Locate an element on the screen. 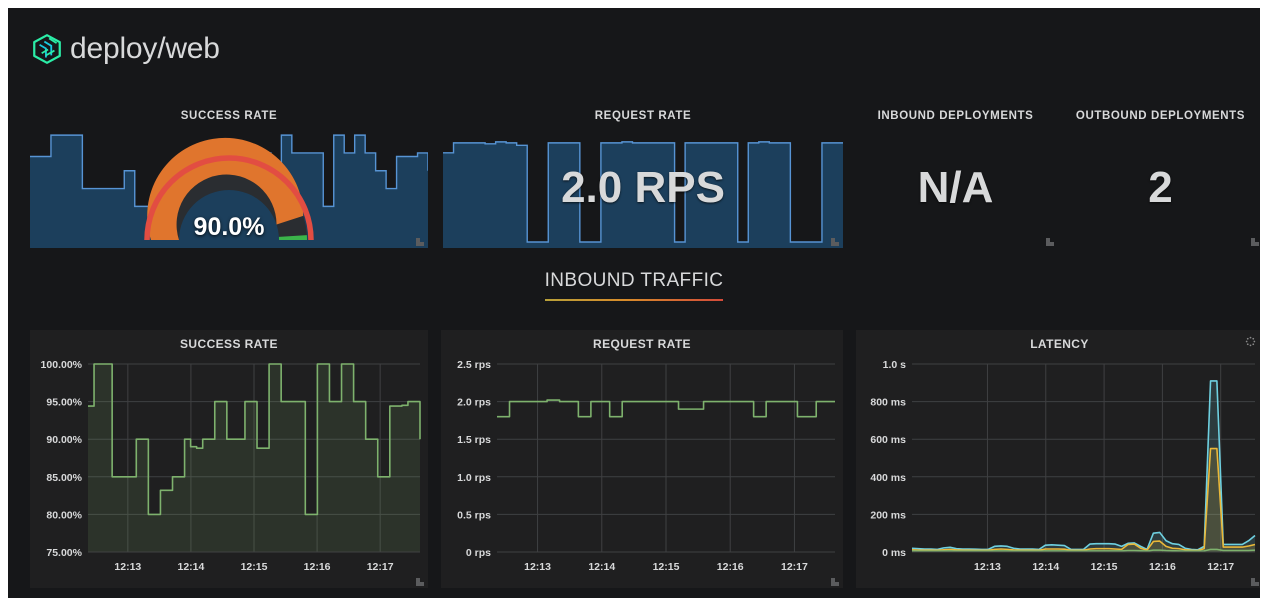 Image resolution: width=1268 pixels, height=606 pixels. stat-body: 2.0 RPS is located at coordinates (643, 188).